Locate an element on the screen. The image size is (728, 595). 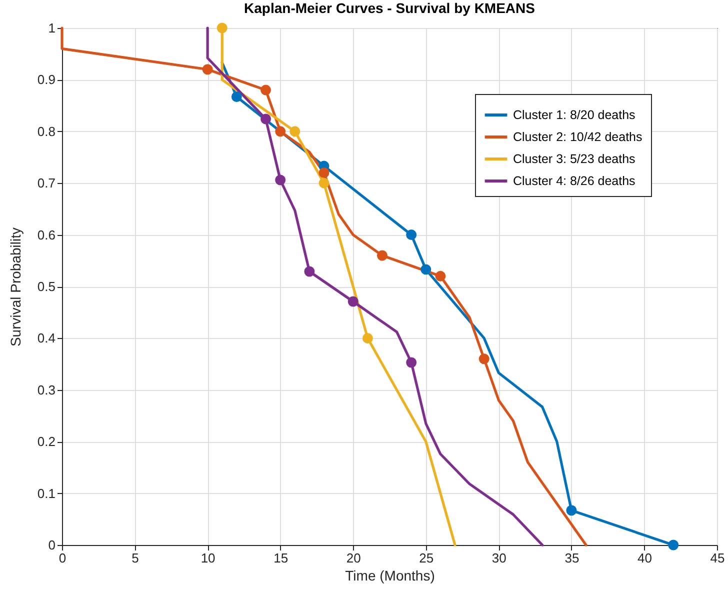
y-tick-label: 0.3 is located at coordinates (46, 390).